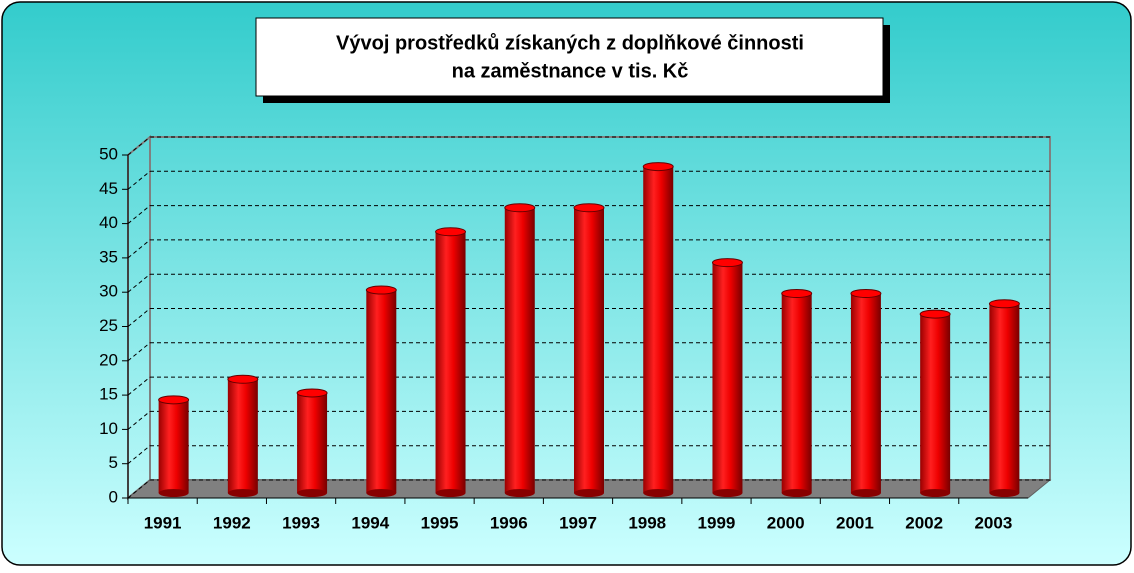 The height and width of the screenshot is (573, 1134). Describe the element at coordinates (301, 522) in the screenshot. I see `x-tick-label: 1993` at that location.